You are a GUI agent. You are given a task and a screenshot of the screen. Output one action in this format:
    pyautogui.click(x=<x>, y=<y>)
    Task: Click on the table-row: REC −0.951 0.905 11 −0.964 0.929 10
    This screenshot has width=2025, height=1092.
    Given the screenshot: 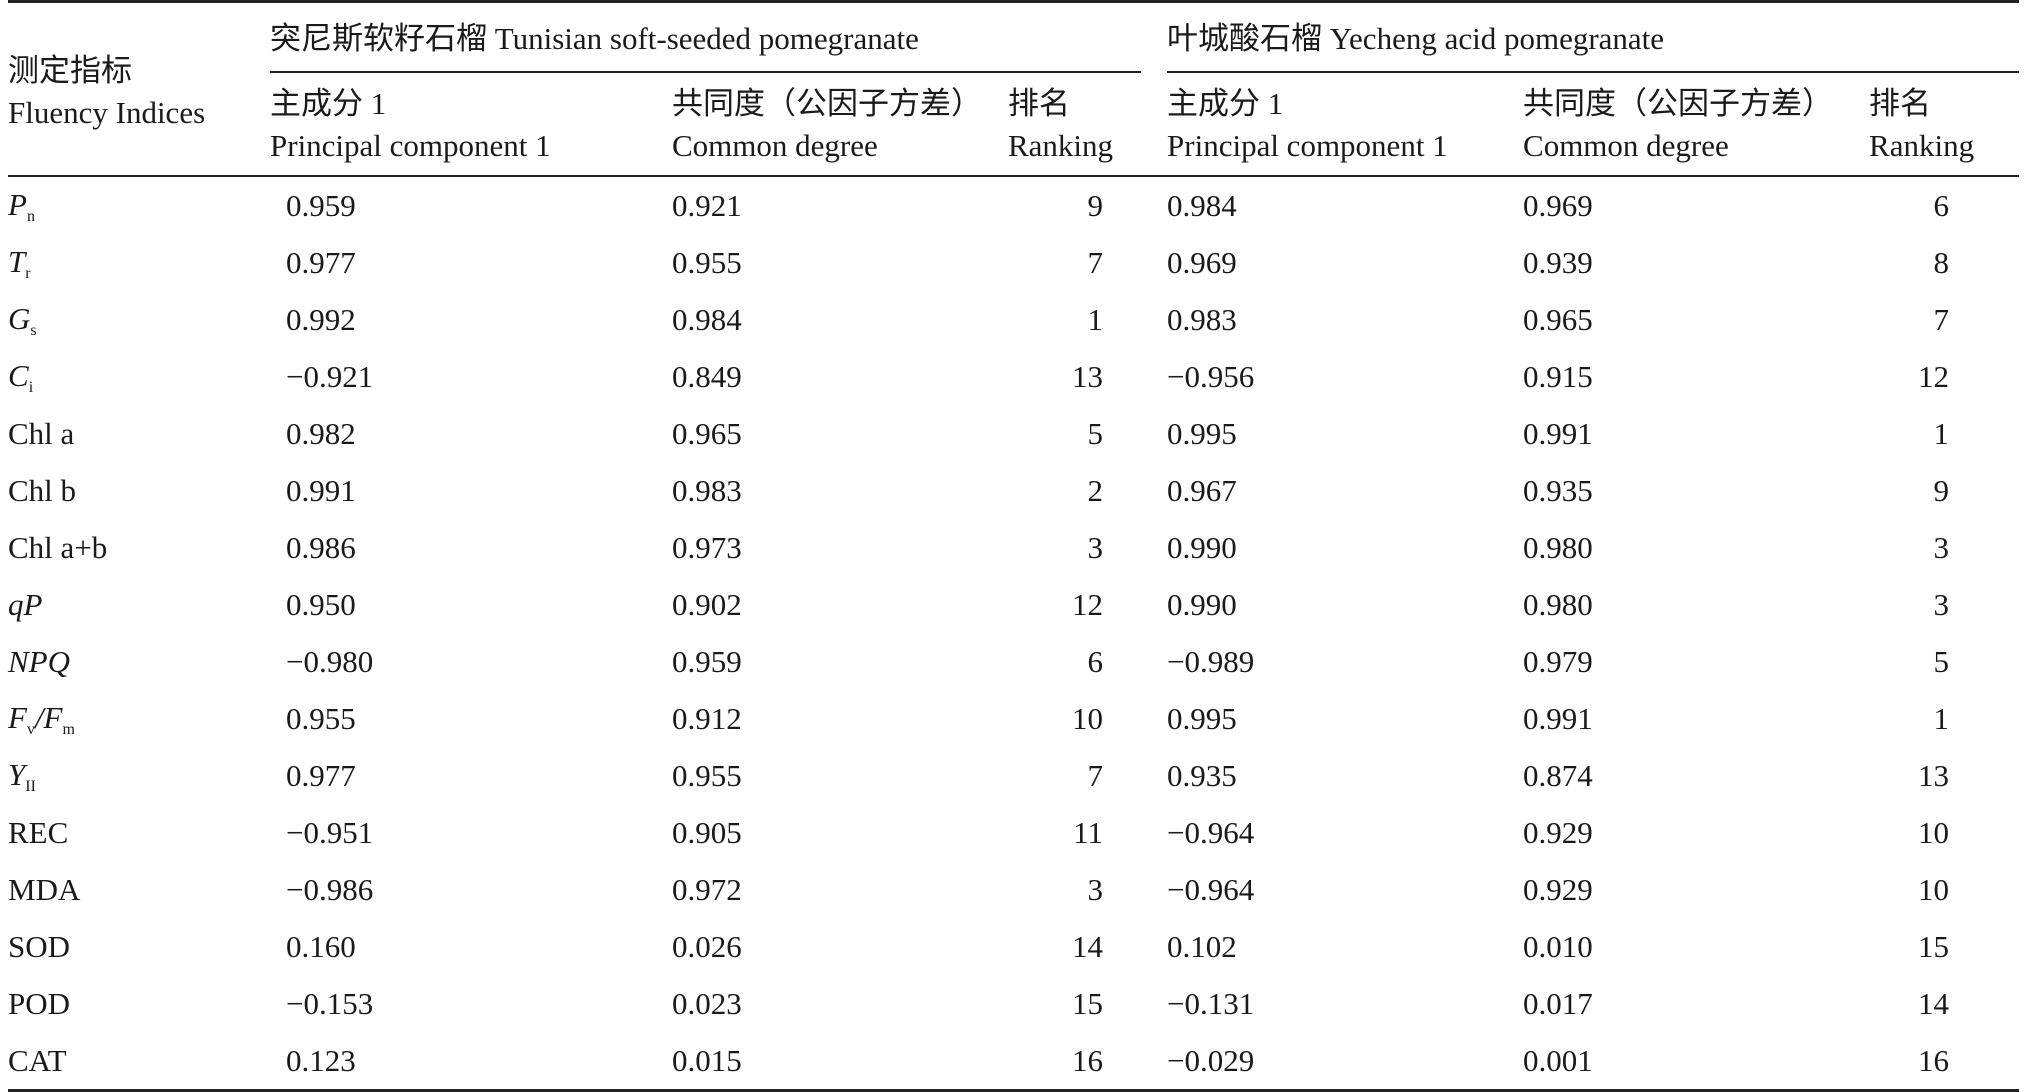 What is the action you would take?
    pyautogui.click(x=1013, y=832)
    